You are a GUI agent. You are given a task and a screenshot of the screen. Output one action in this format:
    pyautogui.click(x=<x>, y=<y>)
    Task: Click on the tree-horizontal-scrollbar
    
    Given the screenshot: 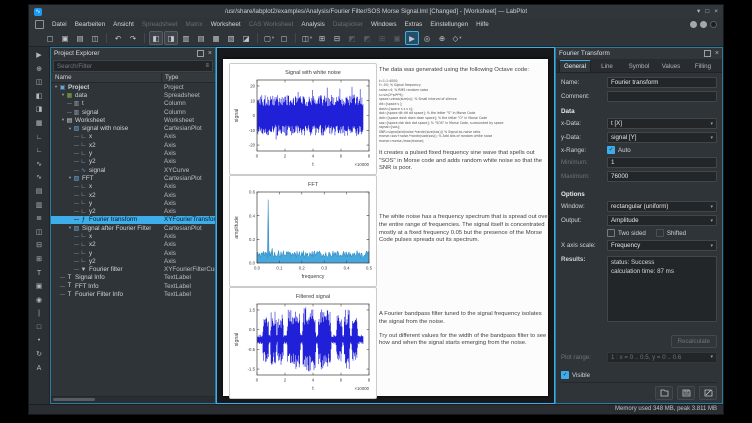 What is the action you would take?
    pyautogui.click(x=133, y=399)
    